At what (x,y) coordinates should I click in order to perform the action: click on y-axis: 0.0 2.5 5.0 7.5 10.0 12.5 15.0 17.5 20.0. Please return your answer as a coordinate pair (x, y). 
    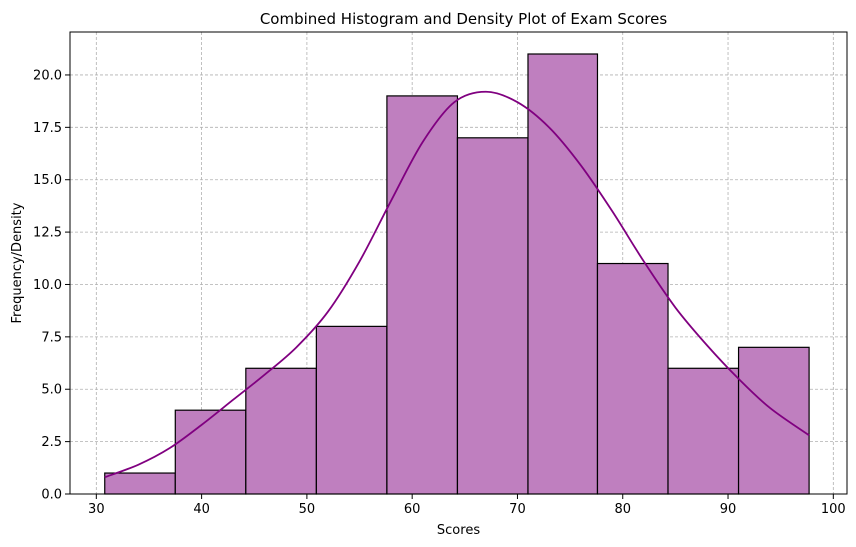
    Looking at the image, I should click on (51, 285).